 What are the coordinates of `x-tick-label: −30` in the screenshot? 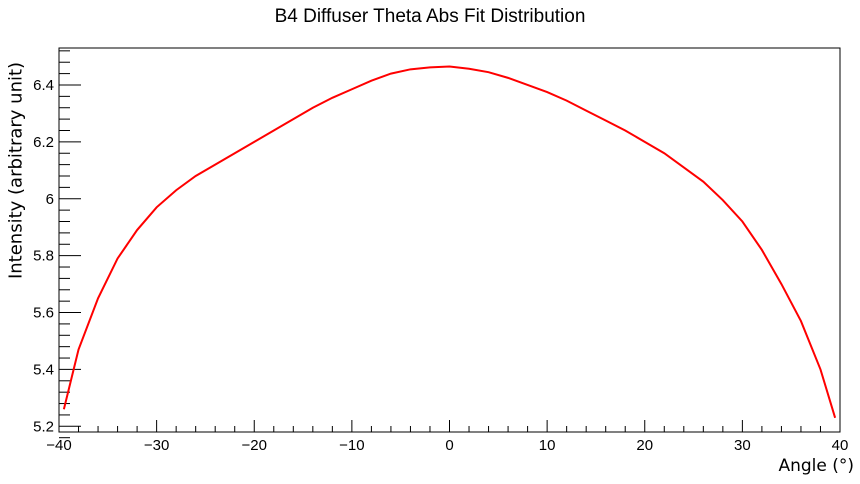 It's located at (156, 445).